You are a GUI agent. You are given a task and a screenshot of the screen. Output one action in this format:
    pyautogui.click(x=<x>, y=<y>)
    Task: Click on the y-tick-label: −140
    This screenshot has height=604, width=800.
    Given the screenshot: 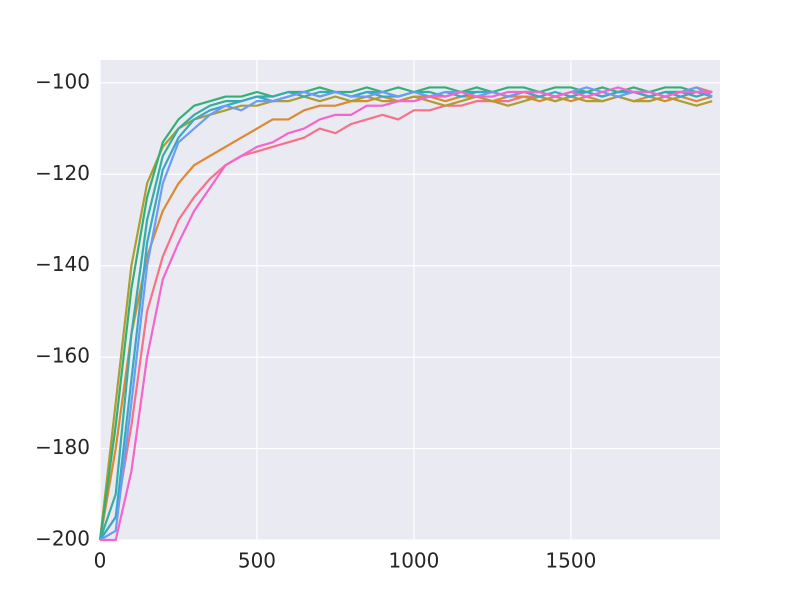 What is the action you would take?
    pyautogui.click(x=62, y=264)
    